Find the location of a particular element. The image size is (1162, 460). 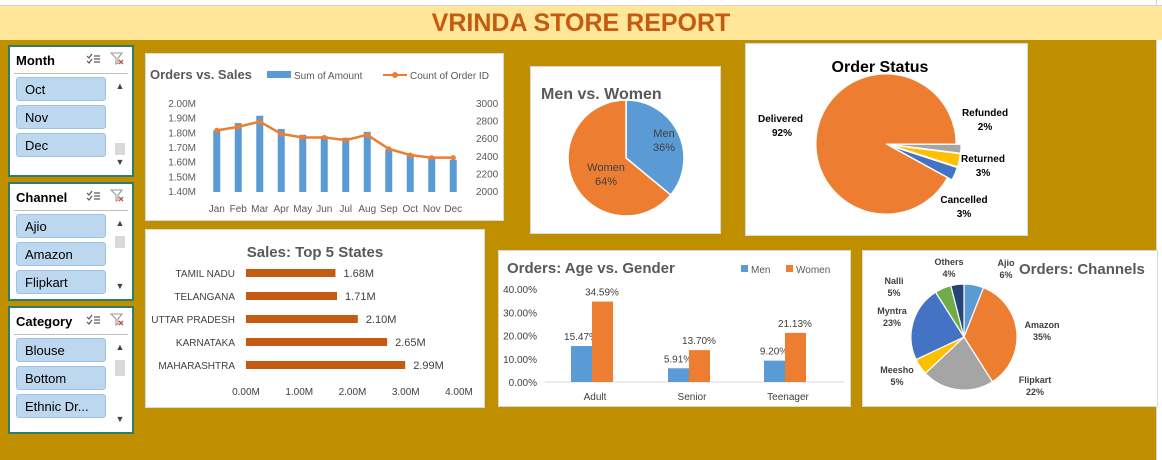

legend-label: Women is located at coordinates (813, 270).